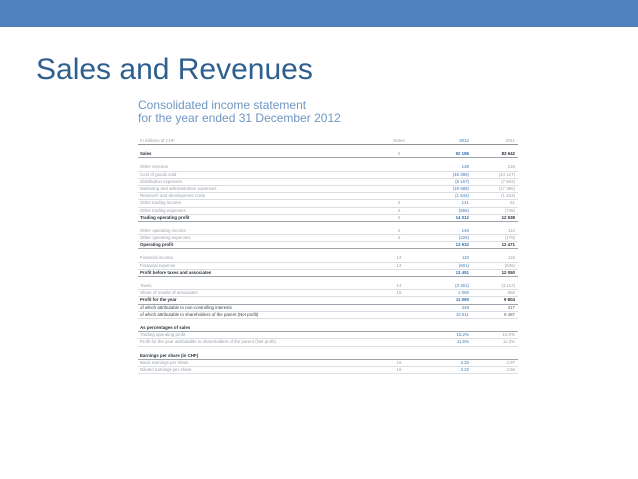  Describe the element at coordinates (328, 204) in the screenshot. I see `table-row: Other trading income 4 141 51` at that location.